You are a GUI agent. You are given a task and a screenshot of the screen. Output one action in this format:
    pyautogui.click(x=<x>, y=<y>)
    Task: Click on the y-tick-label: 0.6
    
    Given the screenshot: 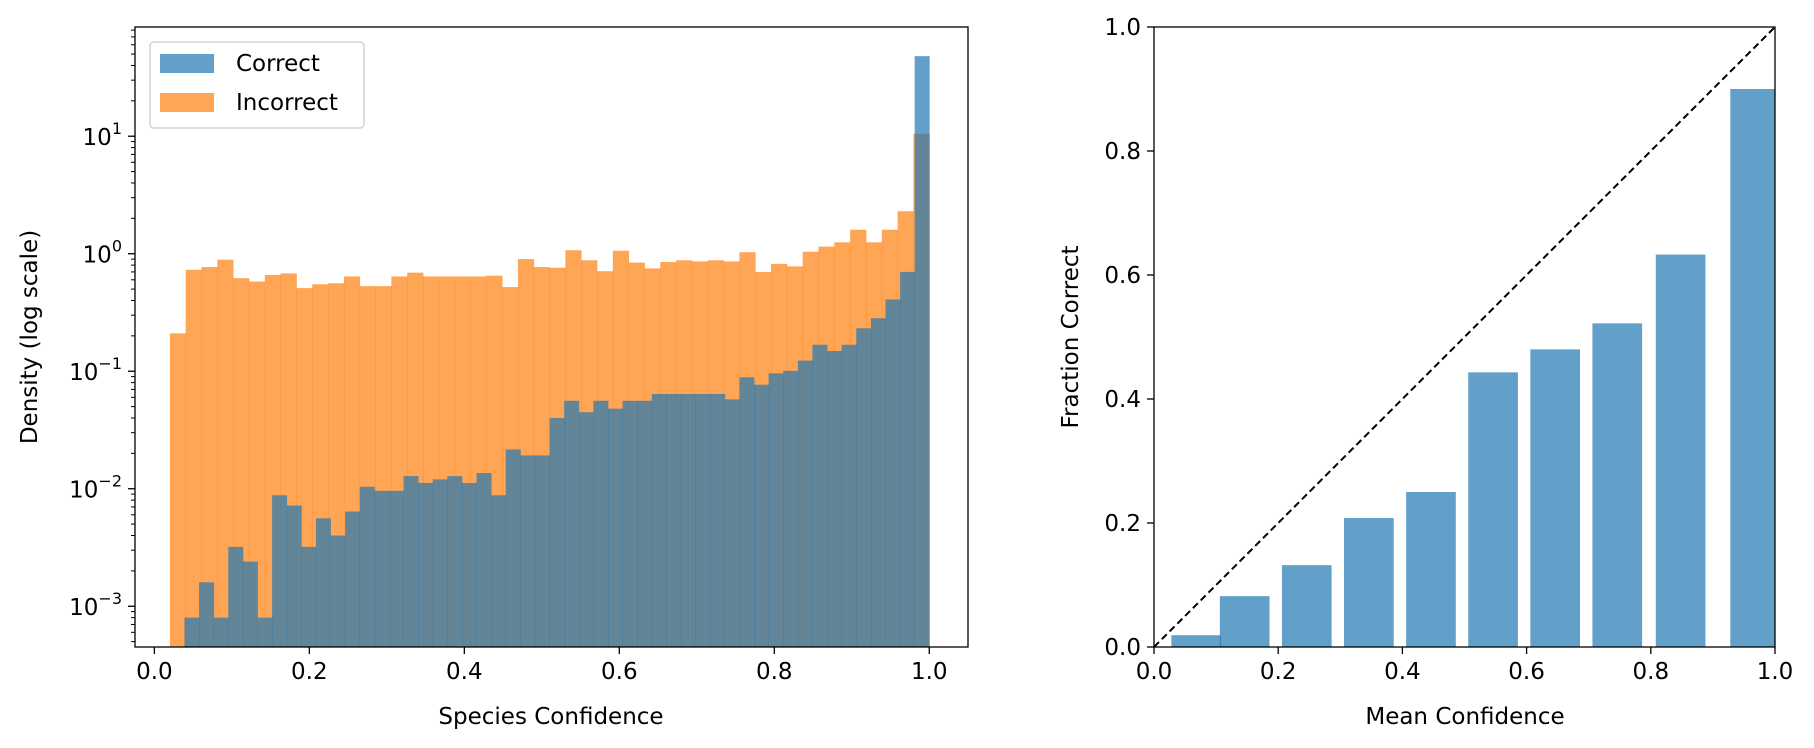 What is the action you would take?
    pyautogui.click(x=1122, y=276)
    